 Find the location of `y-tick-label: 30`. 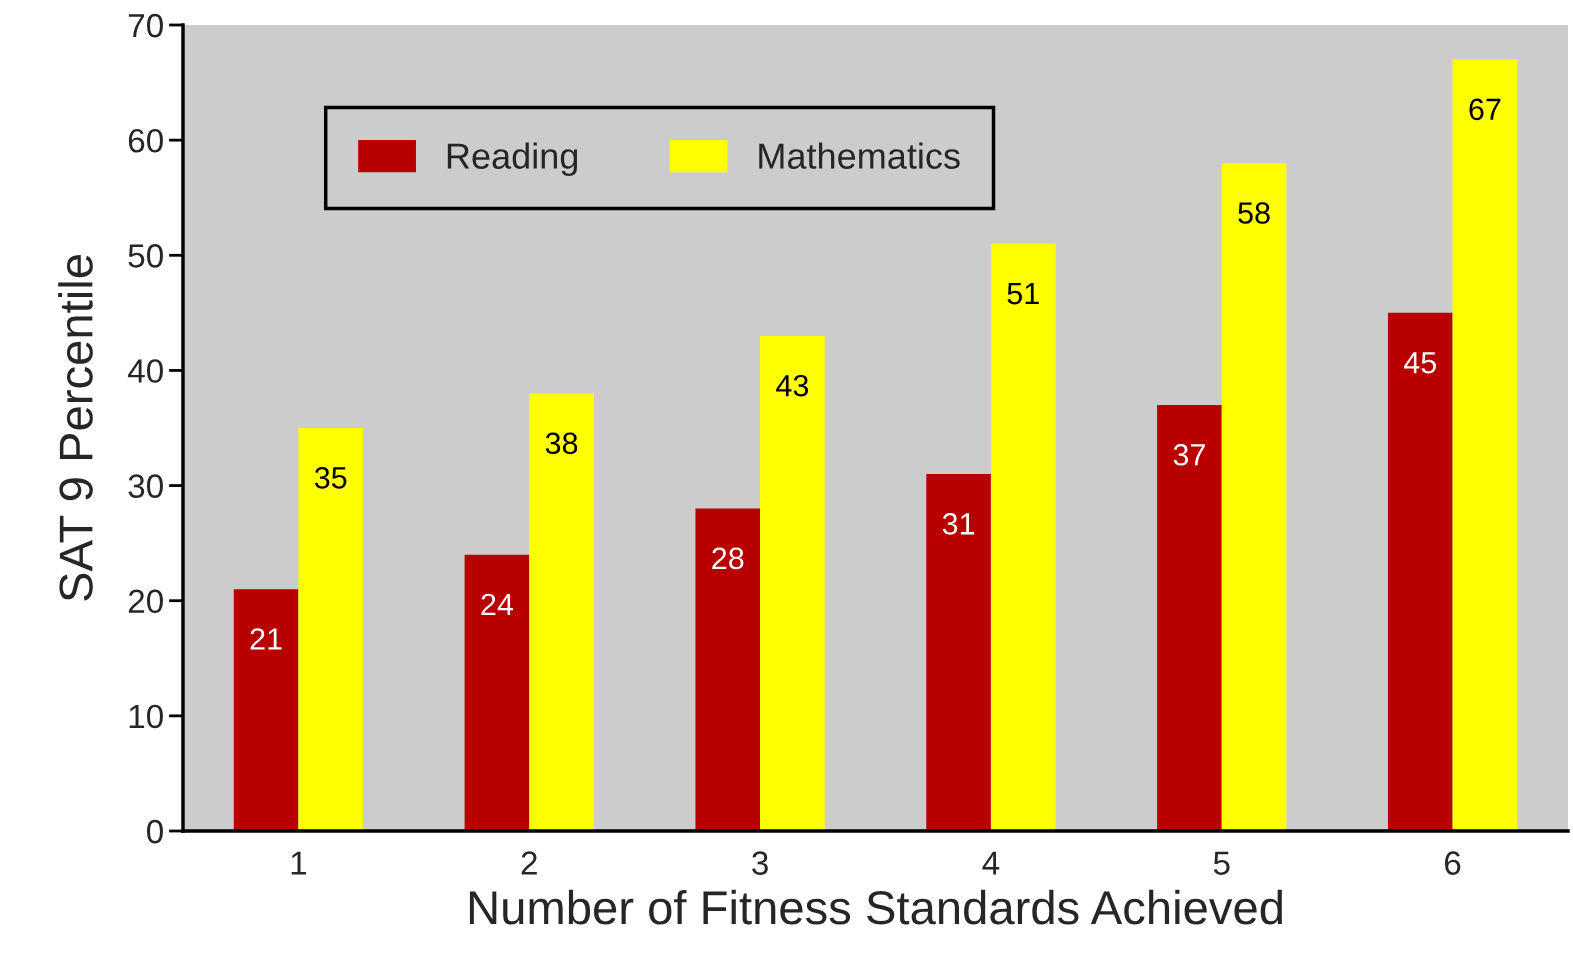

y-tick-label: 30 is located at coordinates (145, 486).